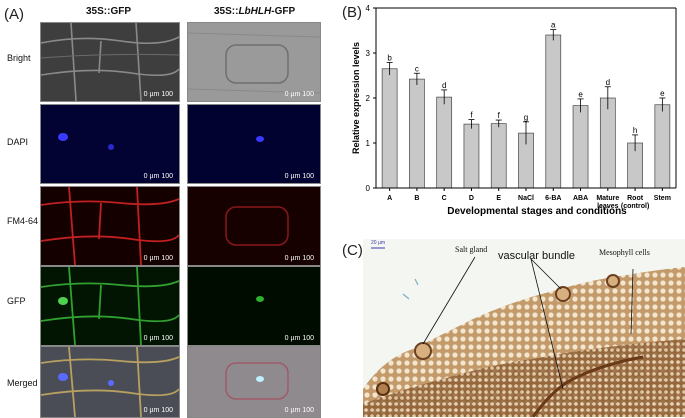  Describe the element at coordinates (624, 252) in the screenshot. I see `annotation-mesophyll-cells: Mesophyll cells` at that location.